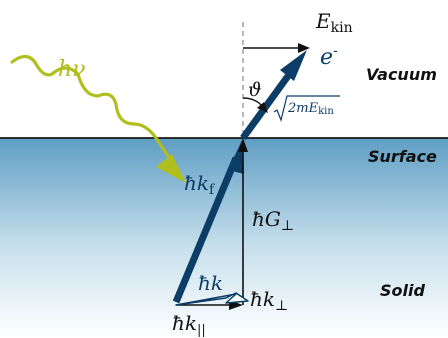 This screenshot has height=338, width=448. I want to click on label-surface: Surface, so click(402, 156).